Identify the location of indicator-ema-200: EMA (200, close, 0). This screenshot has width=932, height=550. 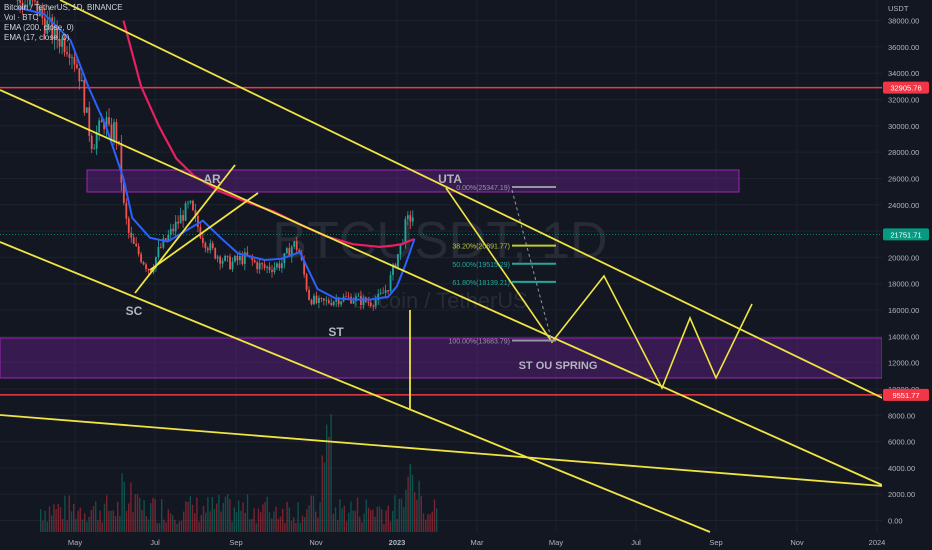
(39, 27).